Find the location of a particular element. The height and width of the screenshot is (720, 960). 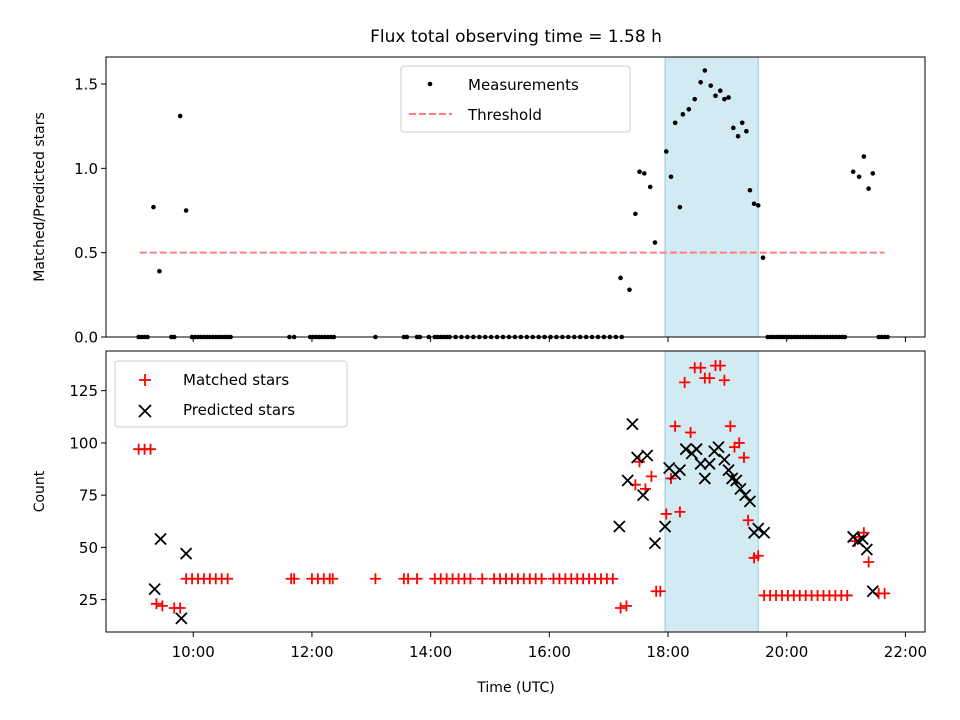

x-tick-label: 10:00 is located at coordinates (193, 652).